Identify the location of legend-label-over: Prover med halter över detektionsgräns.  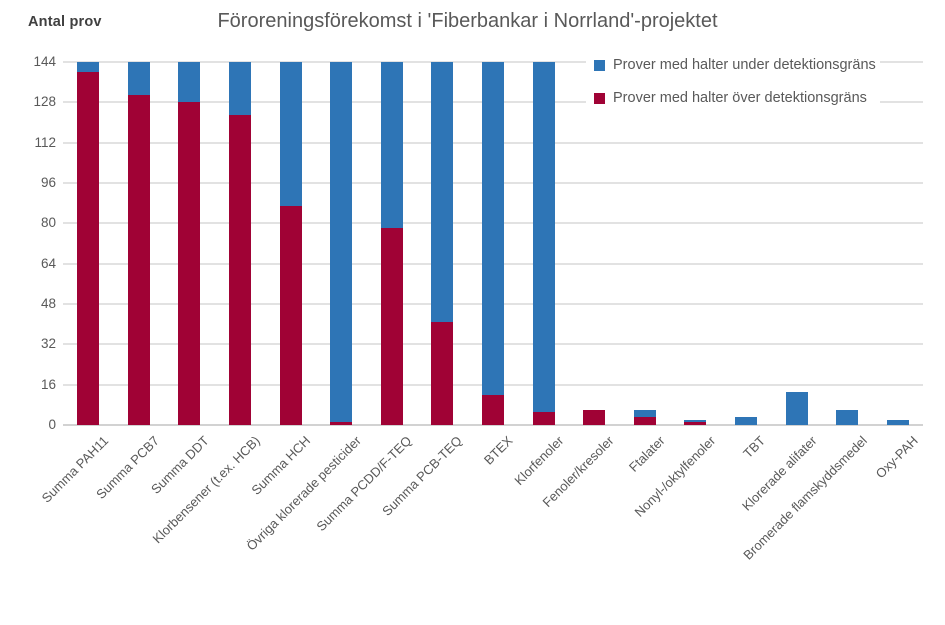
(740, 98).